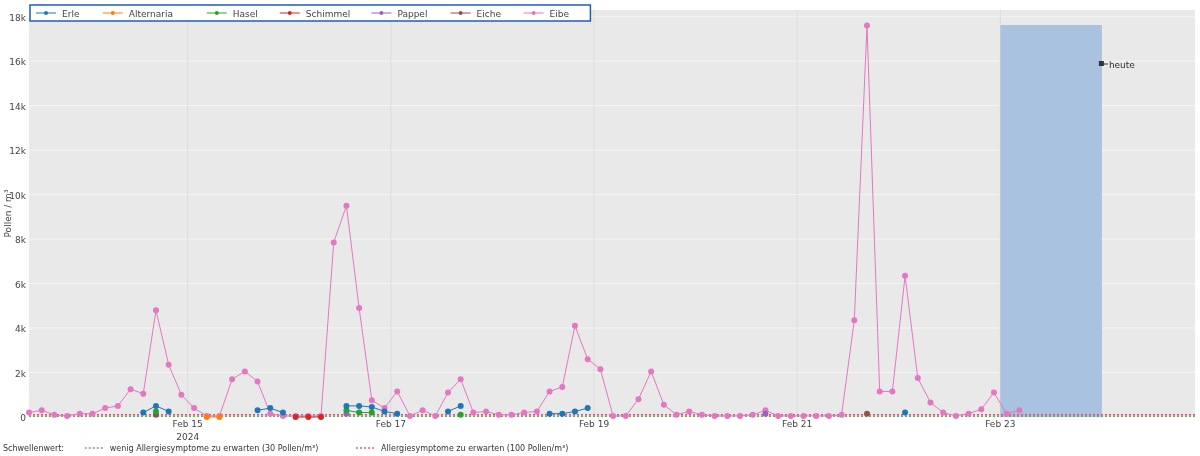  What do you see at coordinates (18, 151) in the screenshot?
I see `y-tick-label: 12k` at bounding box center [18, 151].